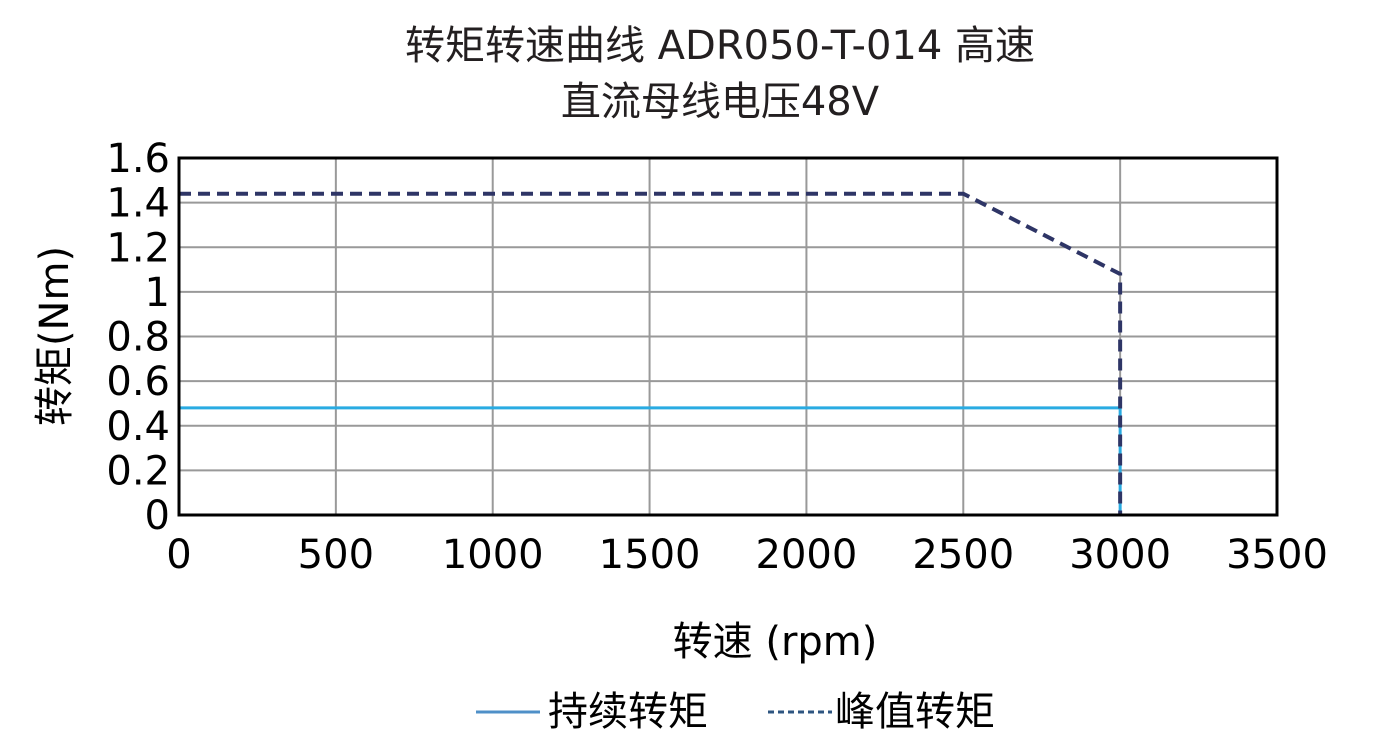 This screenshot has width=1398, height=749. What do you see at coordinates (157, 293) in the screenshot?
I see `y-tick-label: 1` at bounding box center [157, 293].